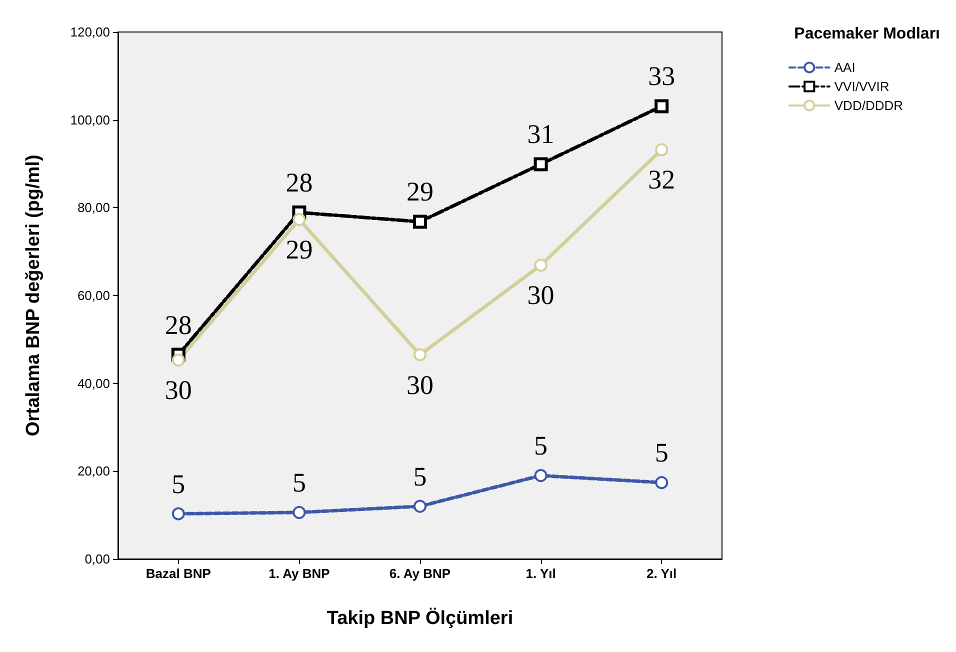  What do you see at coordinates (862, 86) in the screenshot?
I see `legend-label: VVI/VVIR` at bounding box center [862, 86].